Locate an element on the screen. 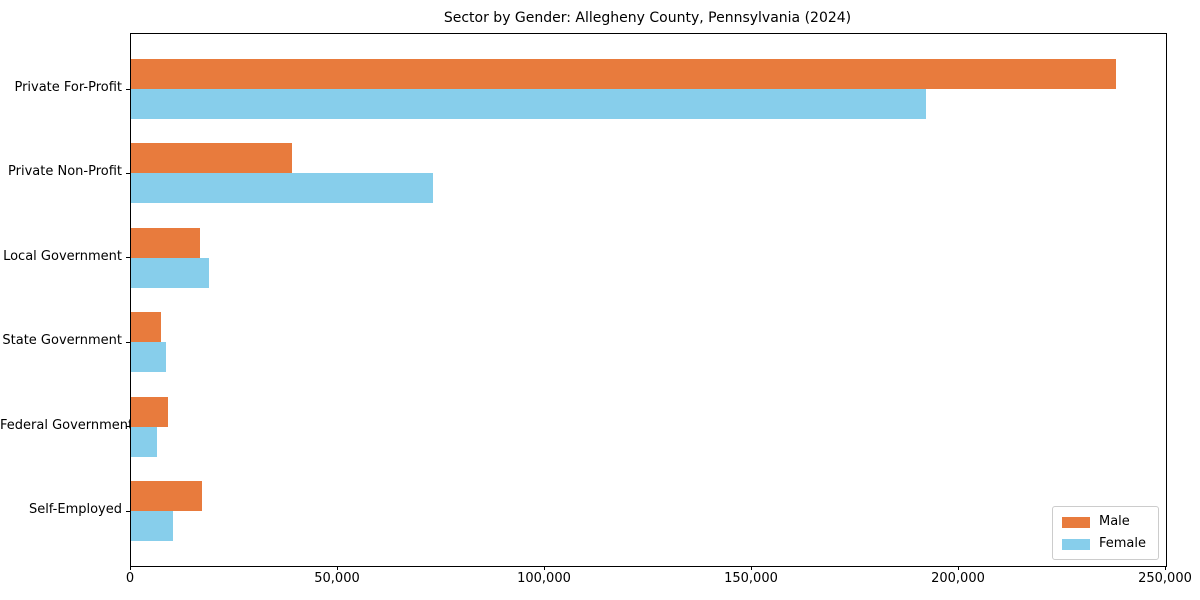 The image size is (1200, 600). legend: Male Female is located at coordinates (1105, 533).